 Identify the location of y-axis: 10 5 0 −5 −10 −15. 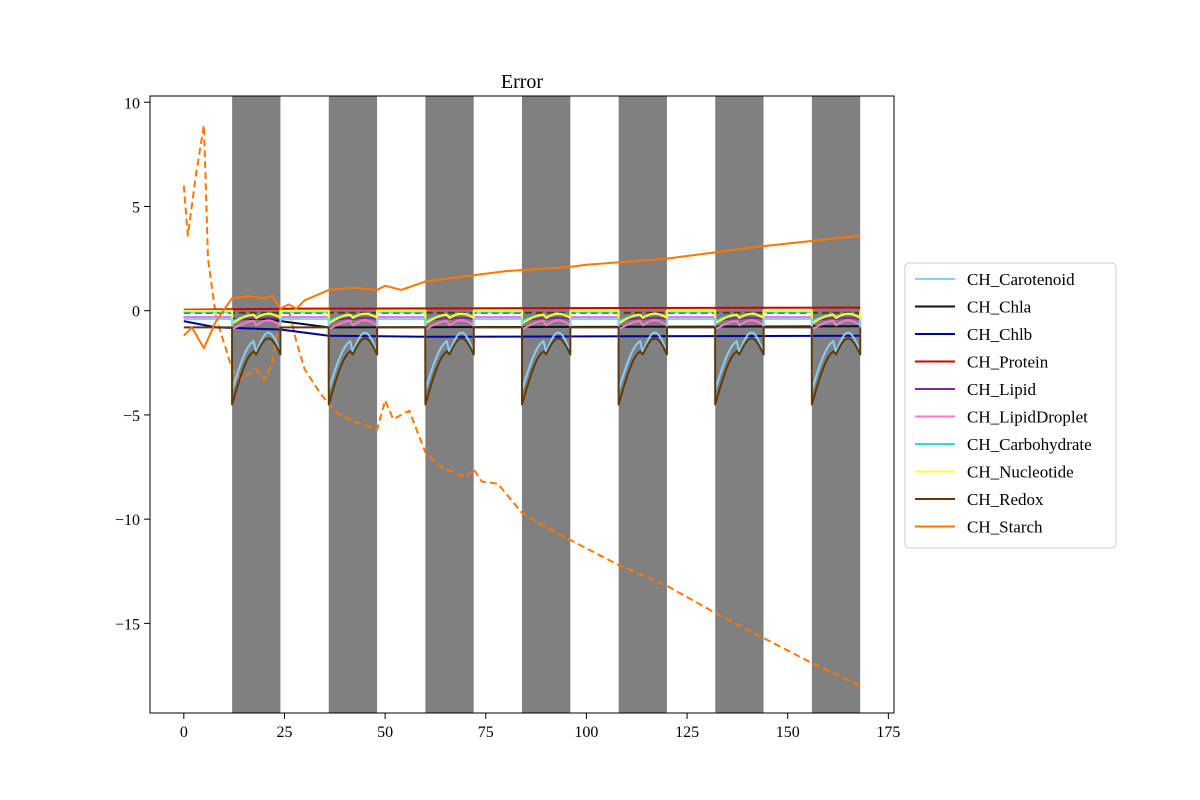
(132, 364).